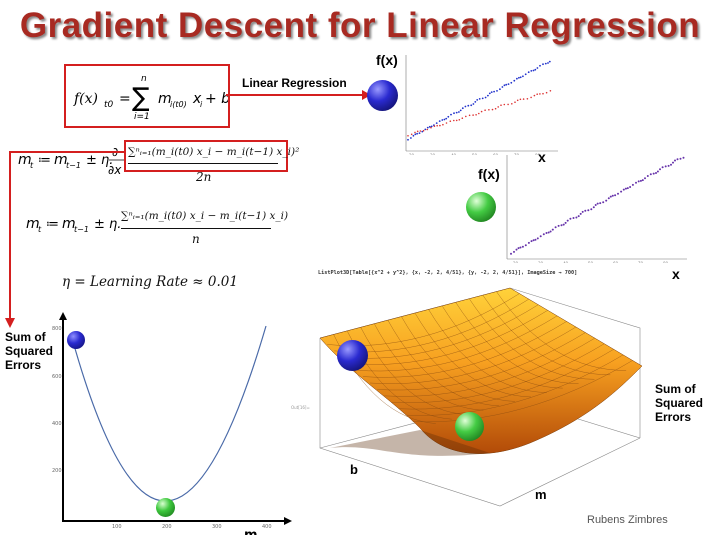 The width and height of the screenshot is (720, 540). Describe the element at coordinates (298, 95) in the screenshot. I see `arrow-to-regression` at that location.